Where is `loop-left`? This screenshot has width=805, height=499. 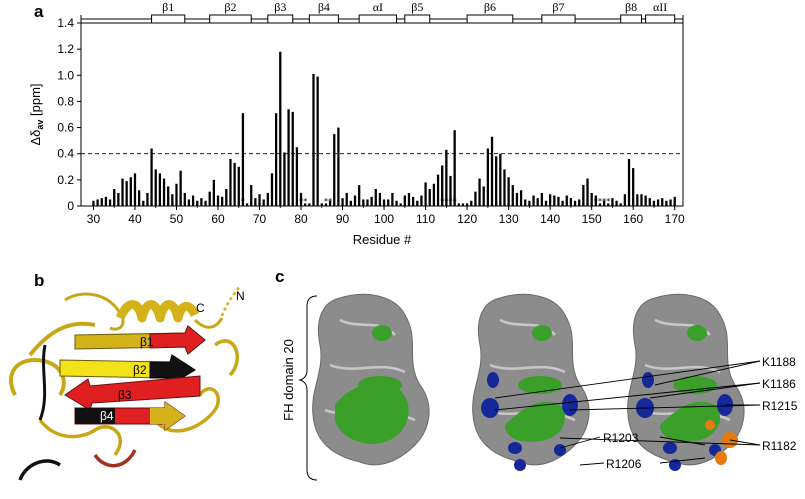 loop-left is located at coordinates (37, 377).